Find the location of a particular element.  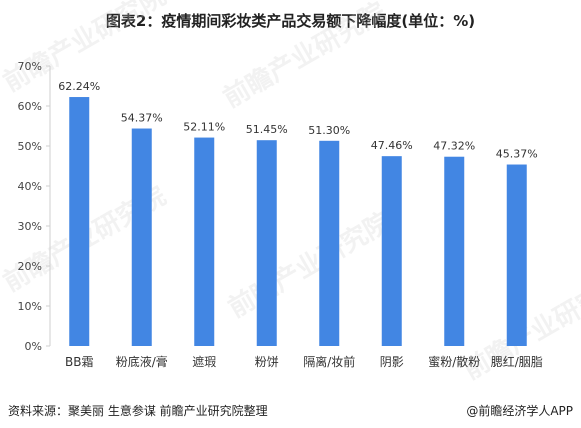

data-label: 51.45% is located at coordinates (267, 129).